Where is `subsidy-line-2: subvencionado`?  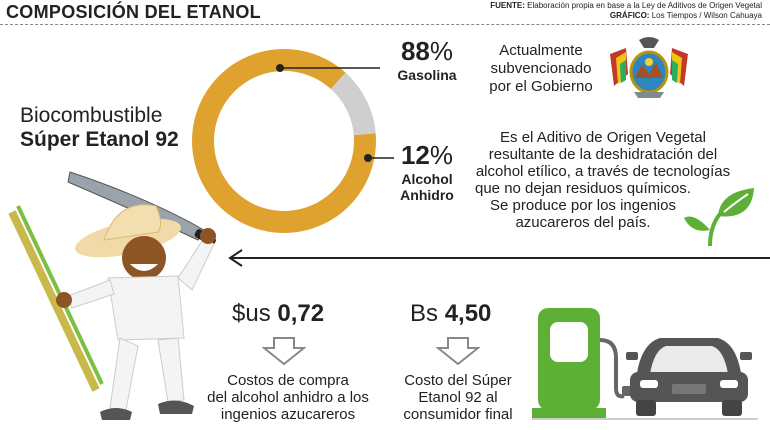
subsidy-line-2: subvencionado is located at coordinates (541, 68).